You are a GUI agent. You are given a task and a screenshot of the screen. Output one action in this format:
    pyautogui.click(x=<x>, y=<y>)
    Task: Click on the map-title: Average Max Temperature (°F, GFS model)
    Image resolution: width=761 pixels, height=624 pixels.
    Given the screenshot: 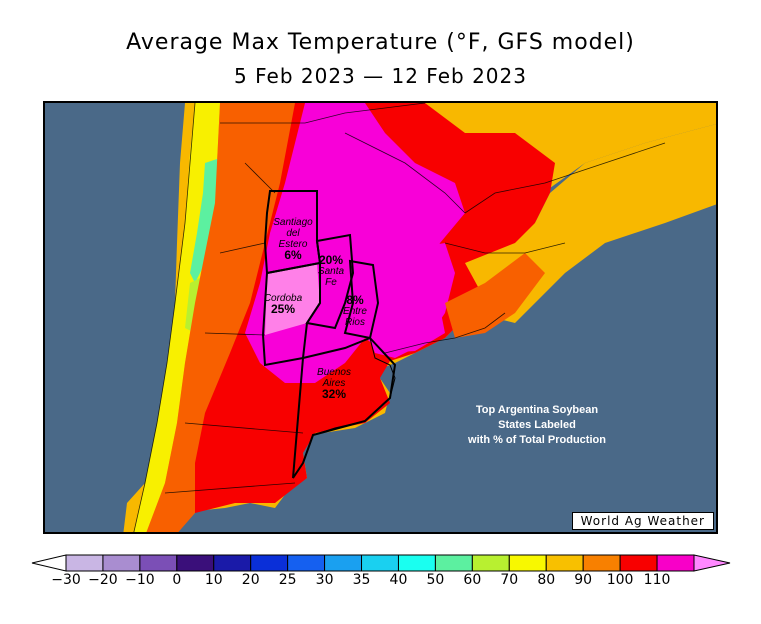 What is the action you would take?
    pyautogui.click(x=380, y=42)
    